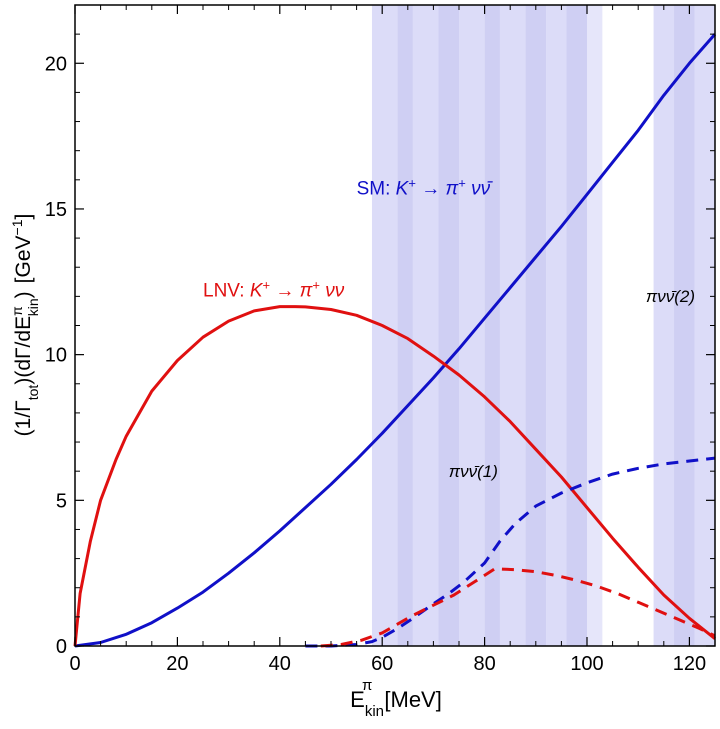 This screenshot has height=729, width=720. What do you see at coordinates (473, 471) in the screenshot?
I see `band1-label: πνν̄(1)` at bounding box center [473, 471].